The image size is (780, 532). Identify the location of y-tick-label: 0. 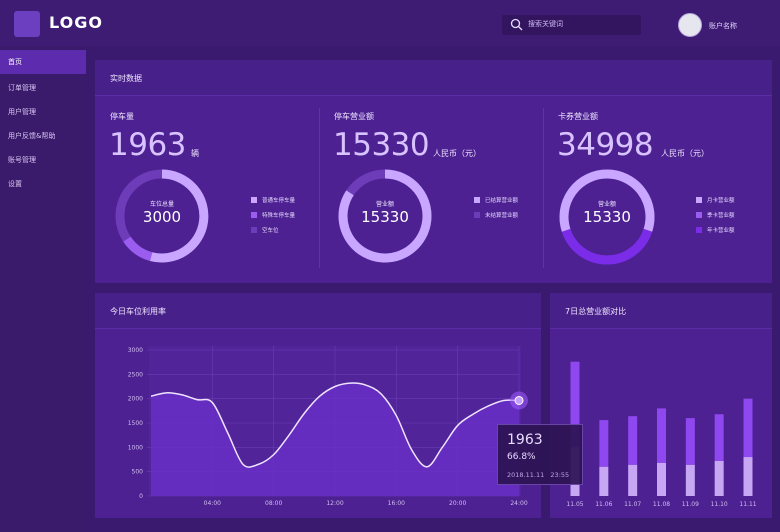
(141, 496).